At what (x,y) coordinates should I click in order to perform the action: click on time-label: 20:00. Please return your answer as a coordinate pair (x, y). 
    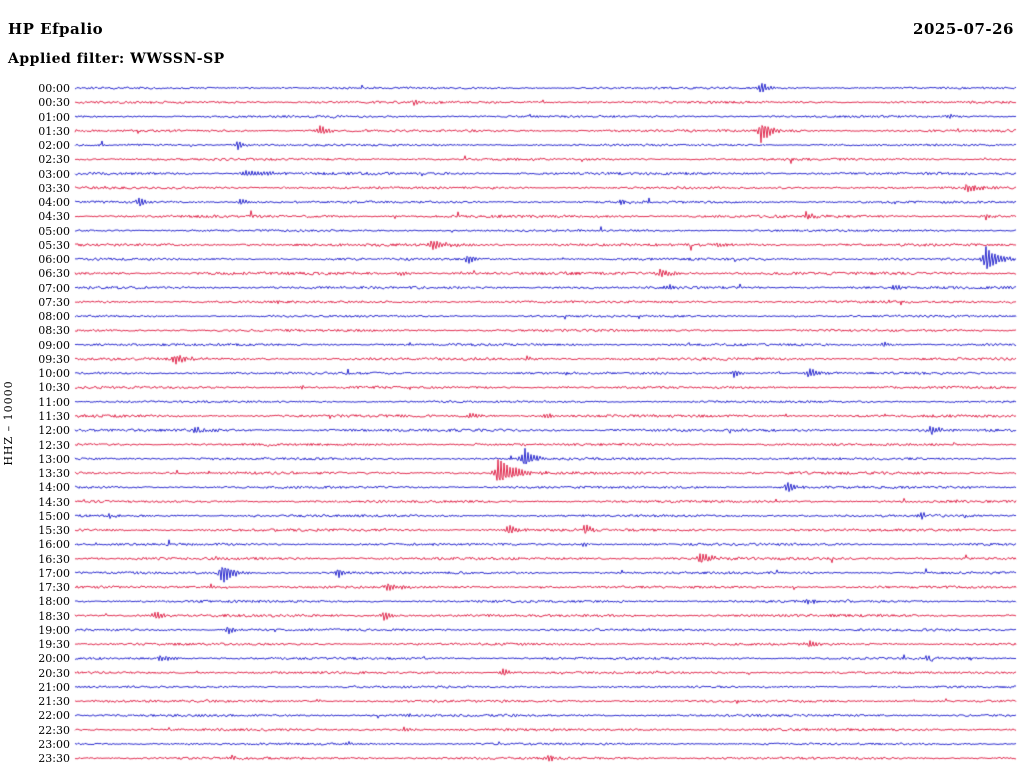
    Looking at the image, I should click on (54, 659).